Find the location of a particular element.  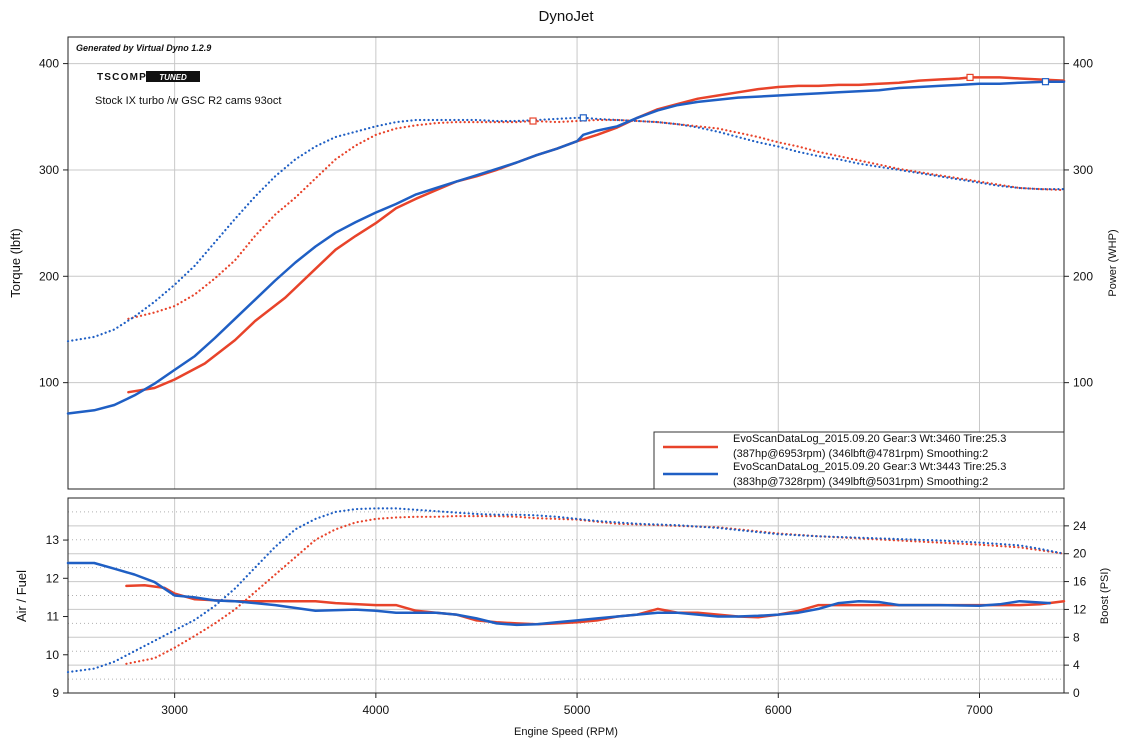

torque-tick-100: 100 is located at coordinates (49, 383).